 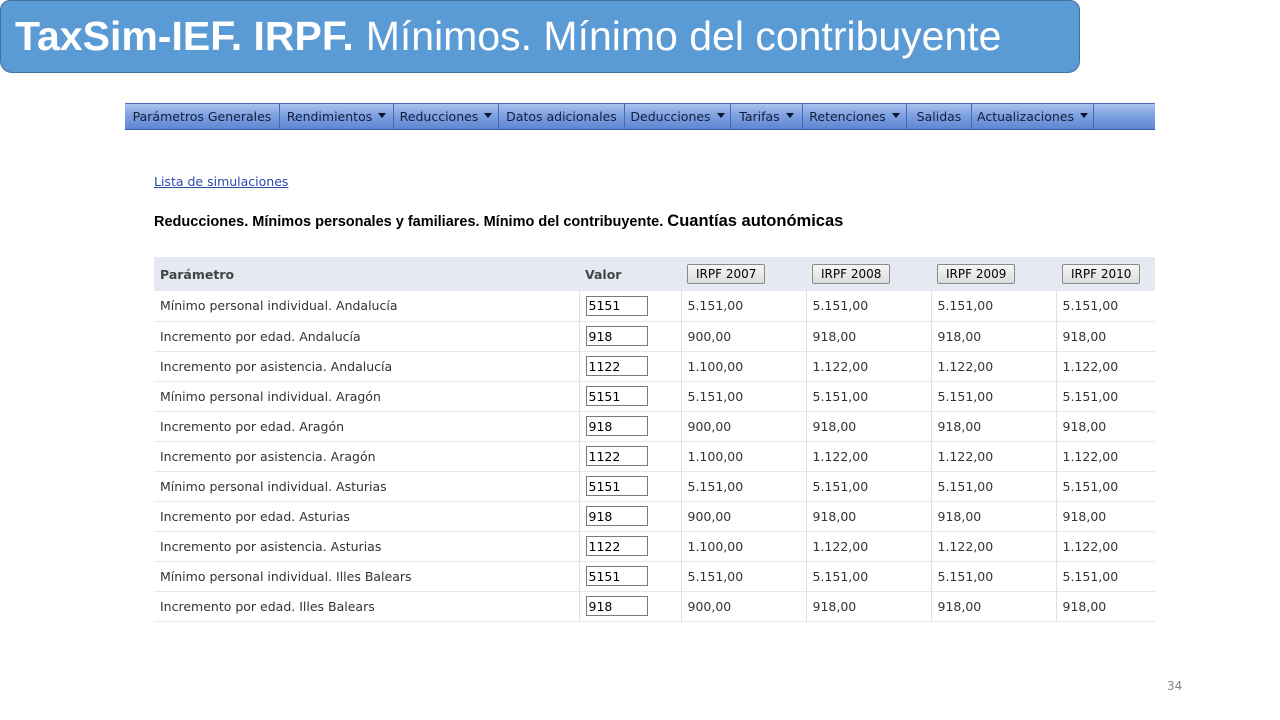 I want to click on simulation-list-link: Lista de simulaciones, so click(x=221, y=181).